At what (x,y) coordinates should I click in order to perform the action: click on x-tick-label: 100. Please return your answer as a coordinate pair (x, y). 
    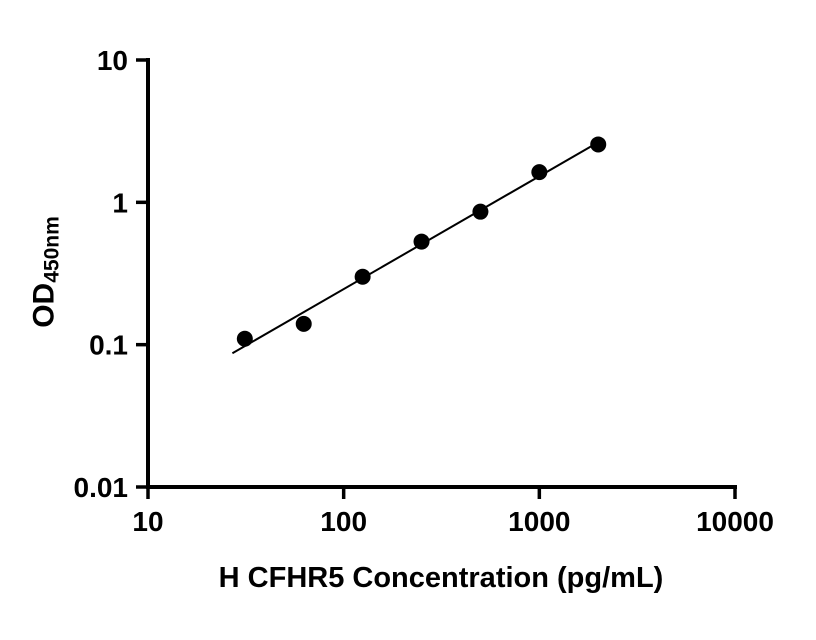
    Looking at the image, I should click on (343, 521).